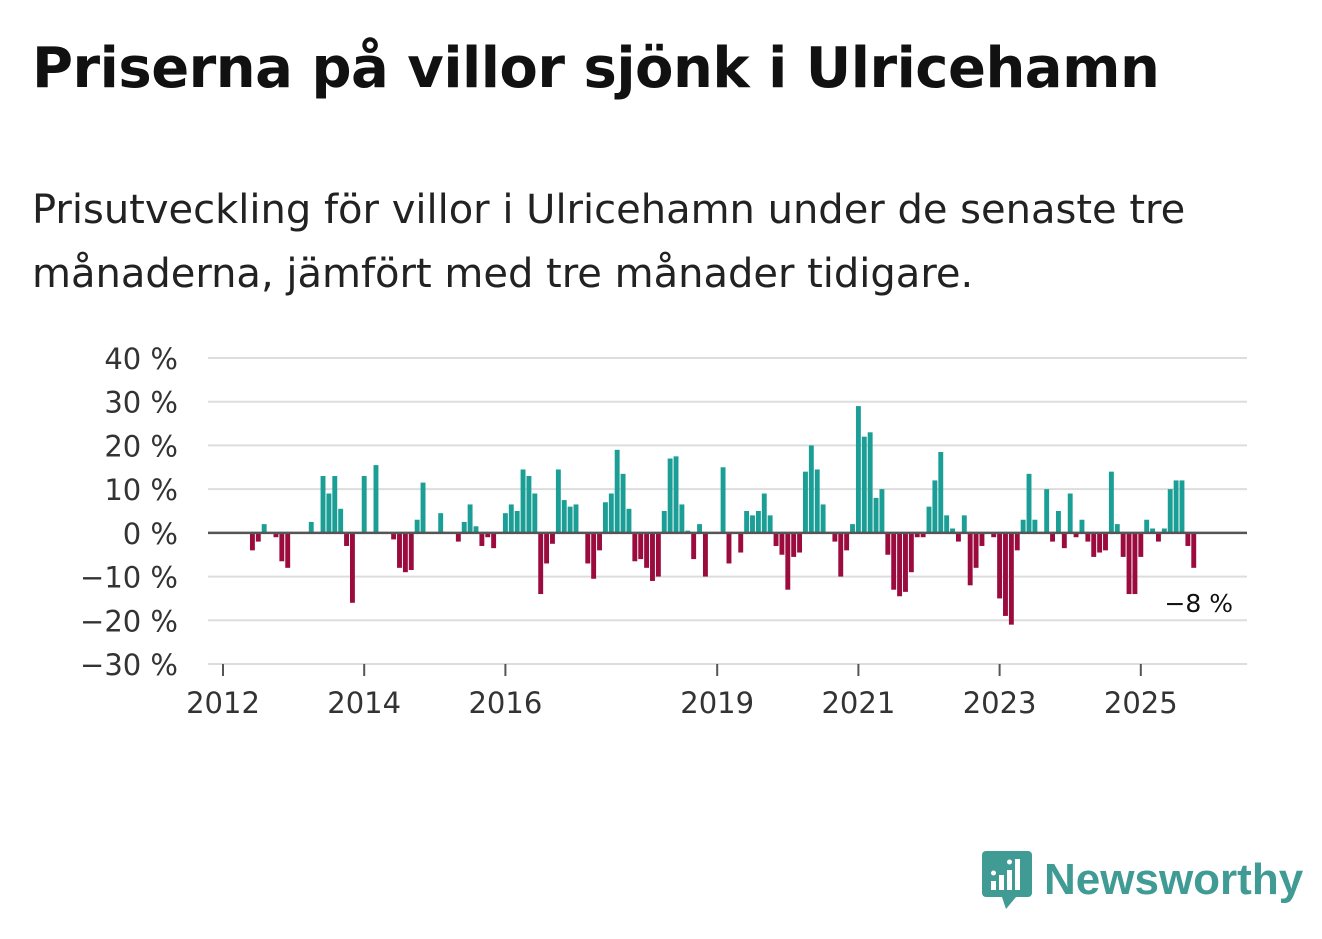  What do you see at coordinates (1198, 603) in the screenshot?
I see `last-value-label: −8 %` at bounding box center [1198, 603].